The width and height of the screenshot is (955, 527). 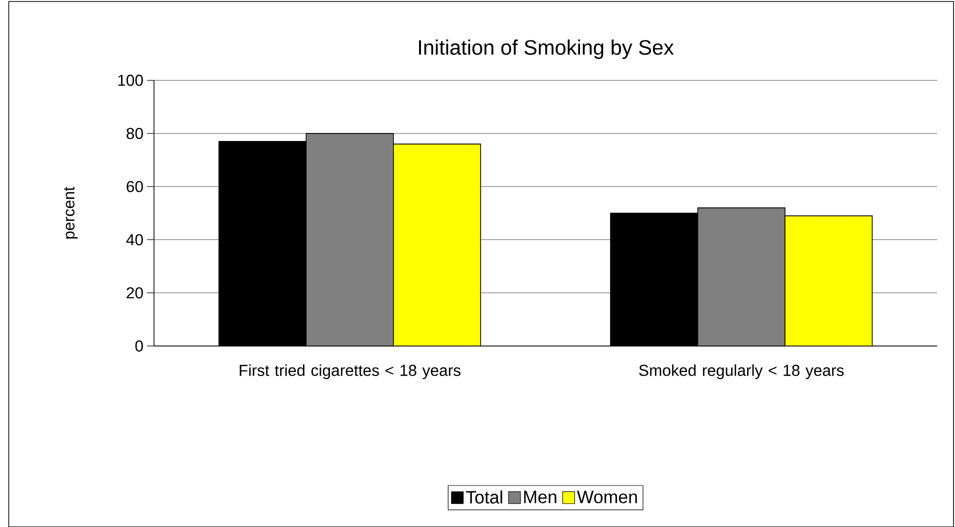 What do you see at coordinates (540, 497) in the screenshot?
I see `legend-label: Men` at bounding box center [540, 497].